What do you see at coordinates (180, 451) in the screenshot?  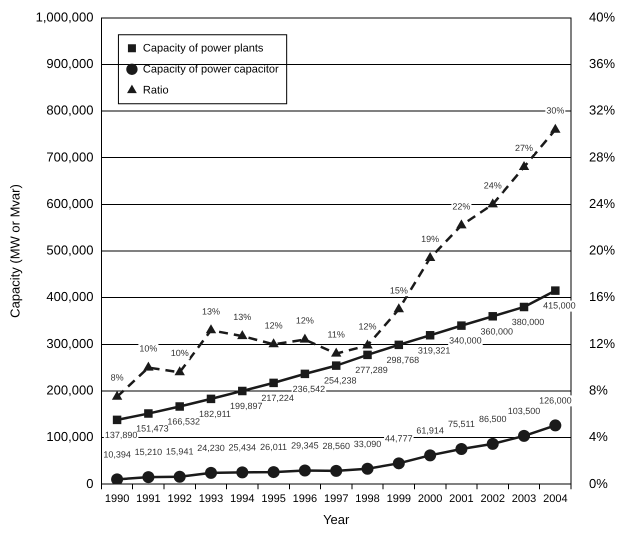 I see `data-label: 15,941` at bounding box center [180, 451].